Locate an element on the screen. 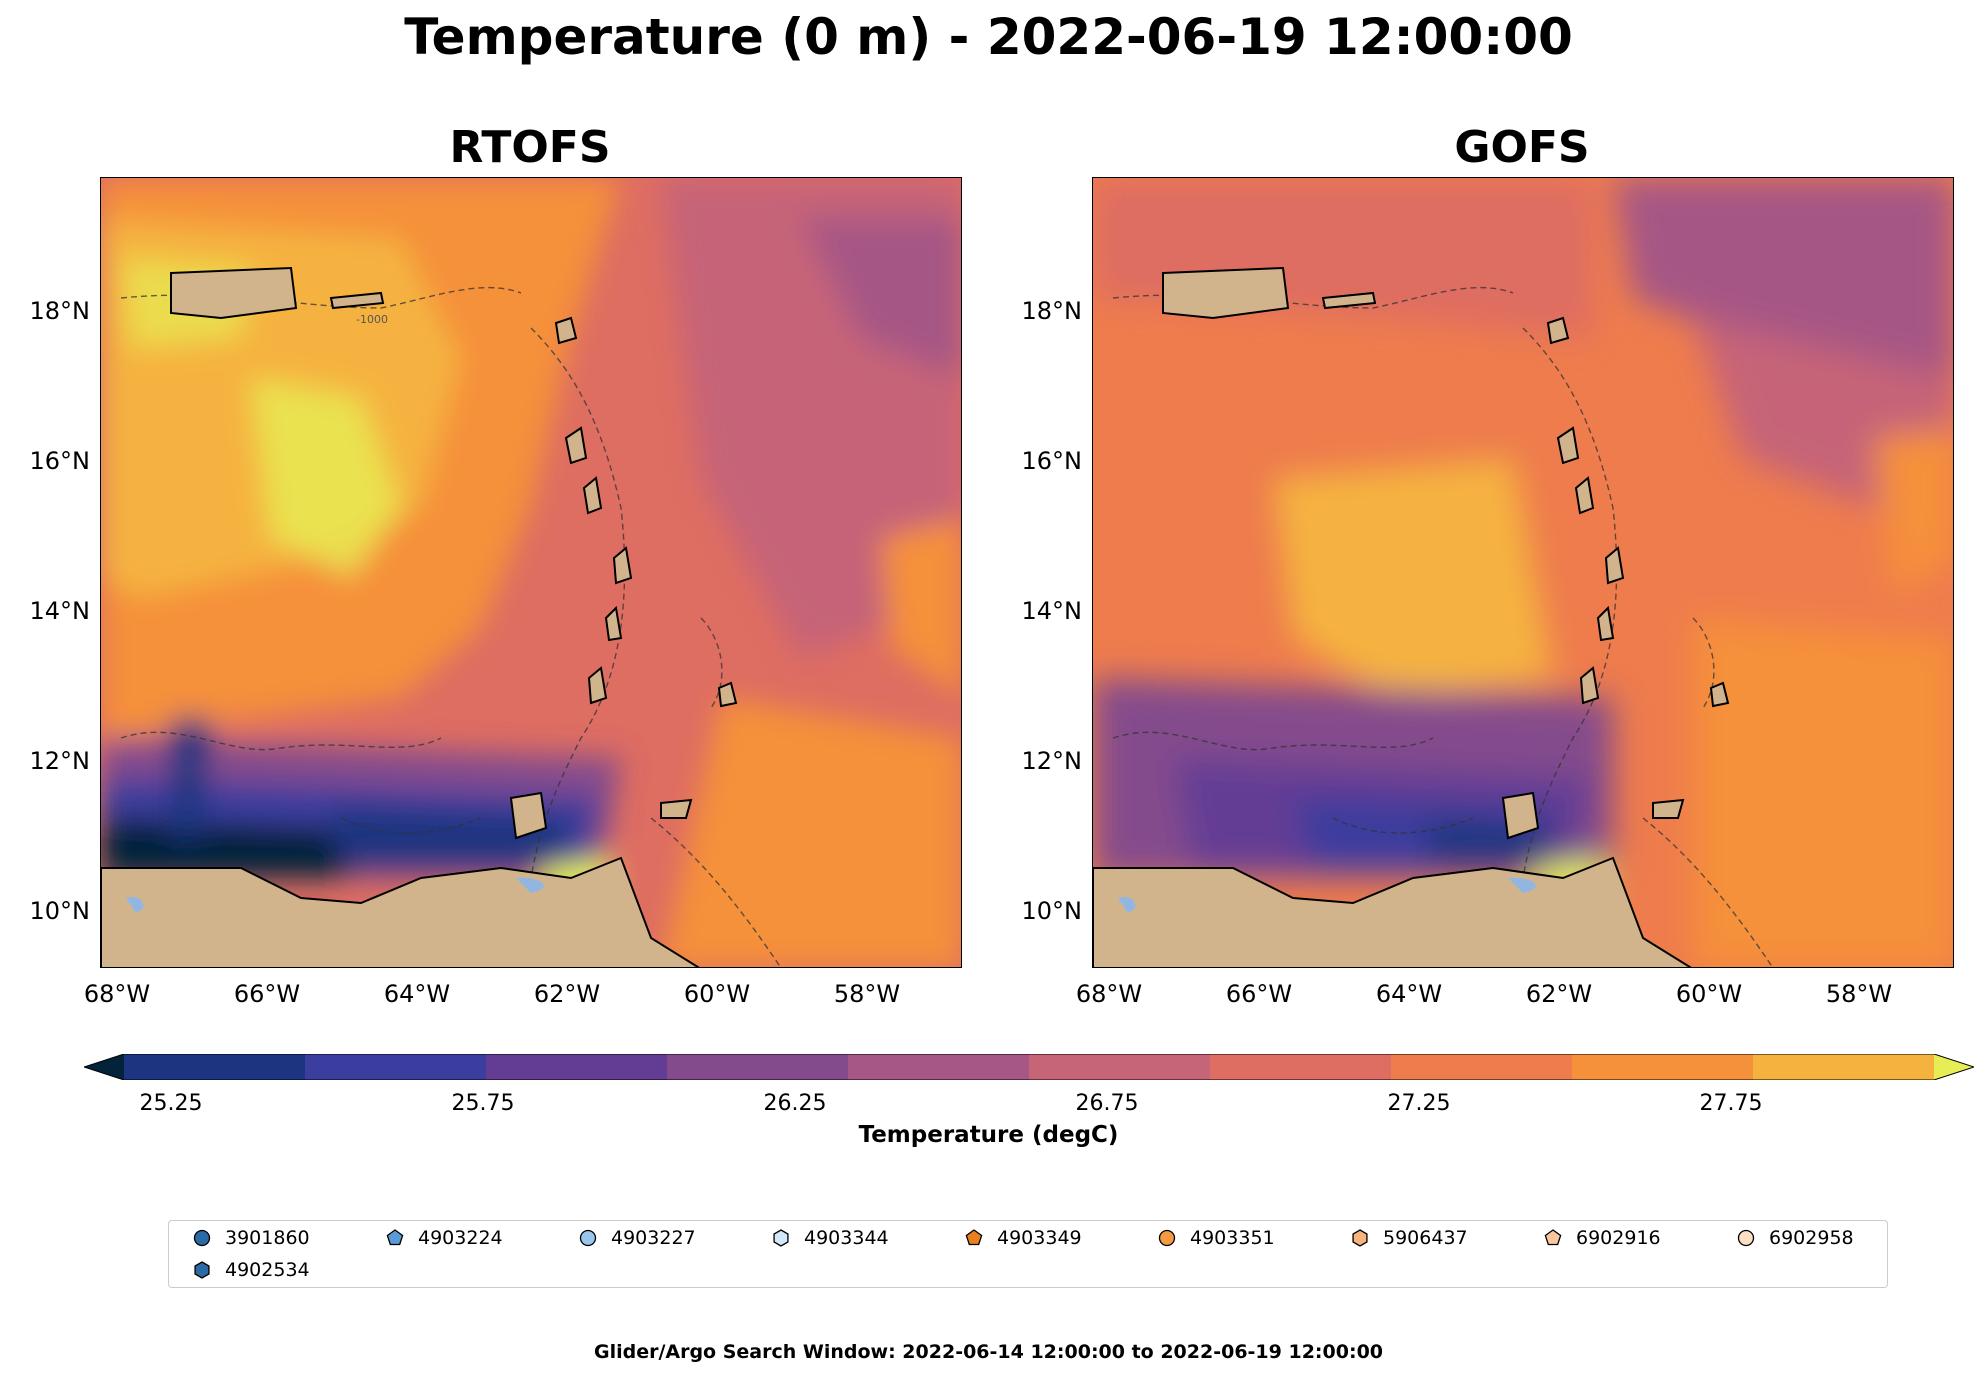  colorbar-tick: 26.25 is located at coordinates (795, 1103).